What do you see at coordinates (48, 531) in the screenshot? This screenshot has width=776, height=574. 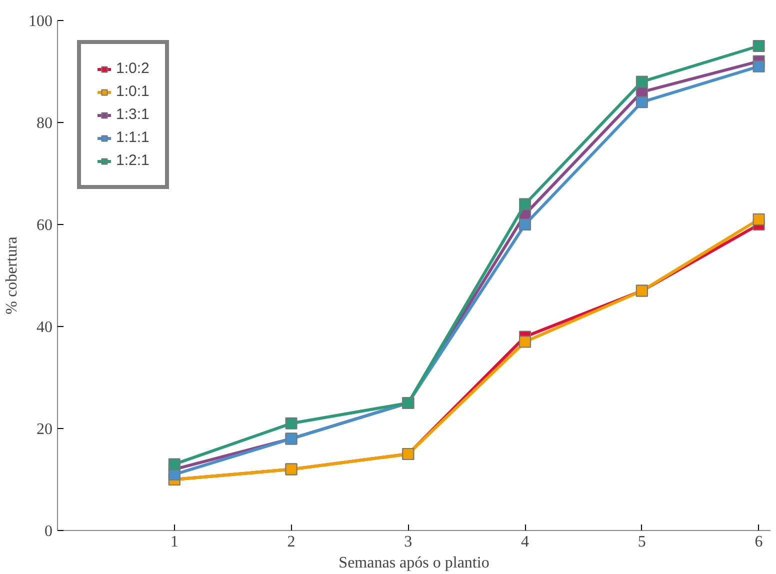 I see `y-tick-label: 0` at bounding box center [48, 531].